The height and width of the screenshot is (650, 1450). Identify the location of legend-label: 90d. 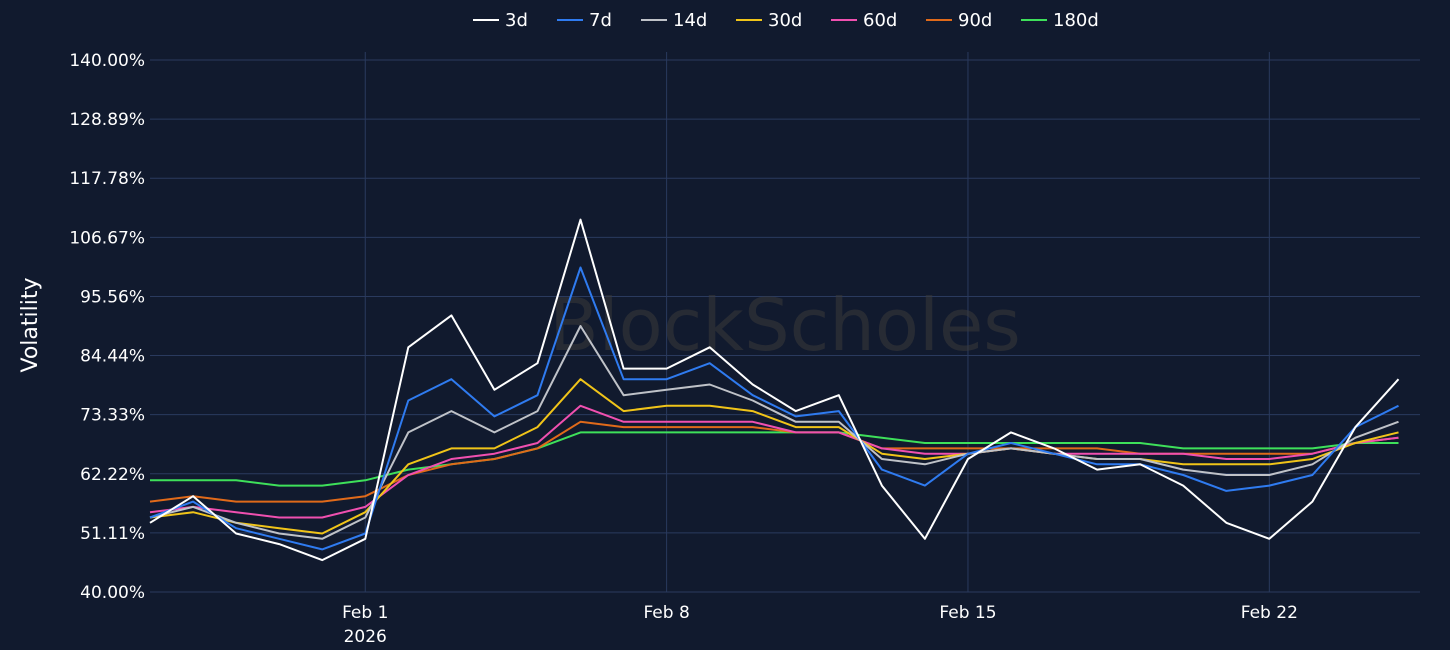
(975, 20).